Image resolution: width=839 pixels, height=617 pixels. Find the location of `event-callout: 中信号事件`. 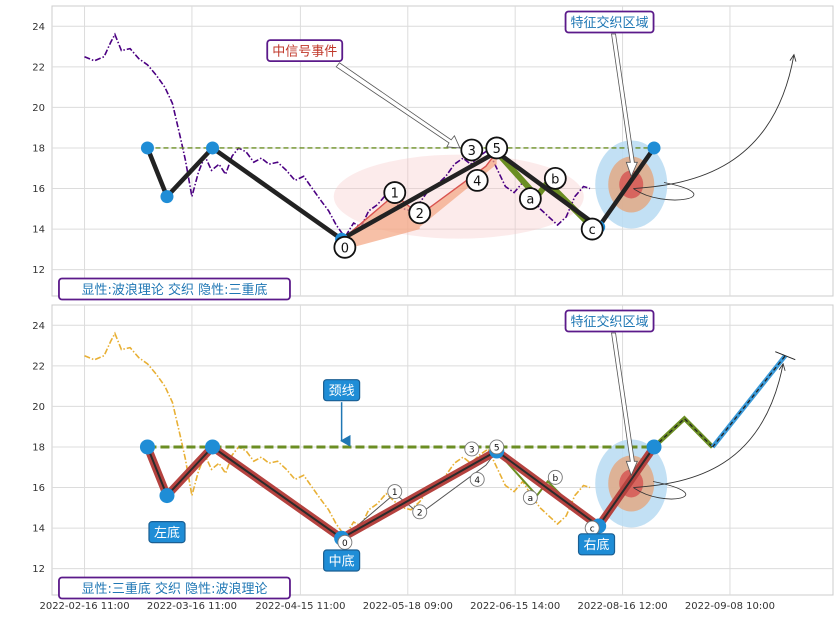

event-callout: 中信号事件 is located at coordinates (304, 52).